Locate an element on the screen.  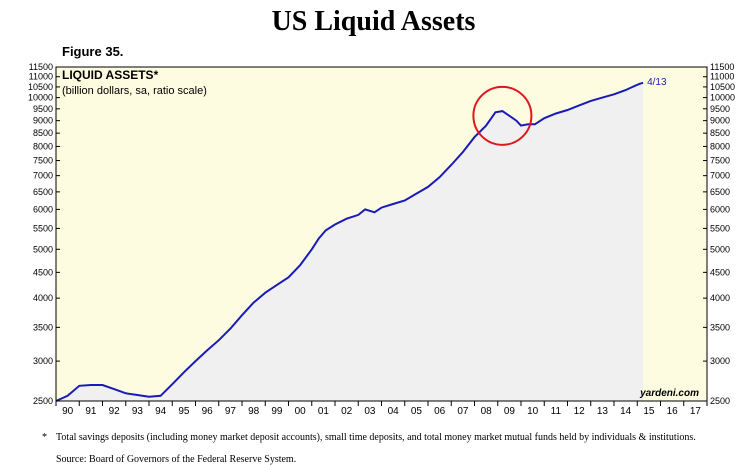
x-tick-label: 92 is located at coordinates (115, 411).